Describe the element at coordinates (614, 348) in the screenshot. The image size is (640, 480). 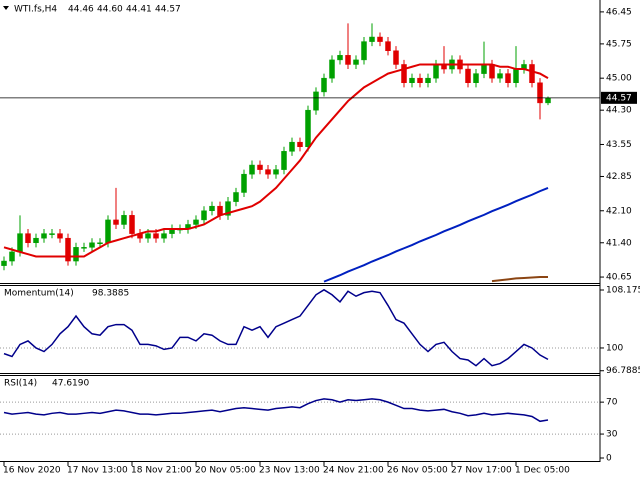
I see `y-tick-label: 100` at that location.